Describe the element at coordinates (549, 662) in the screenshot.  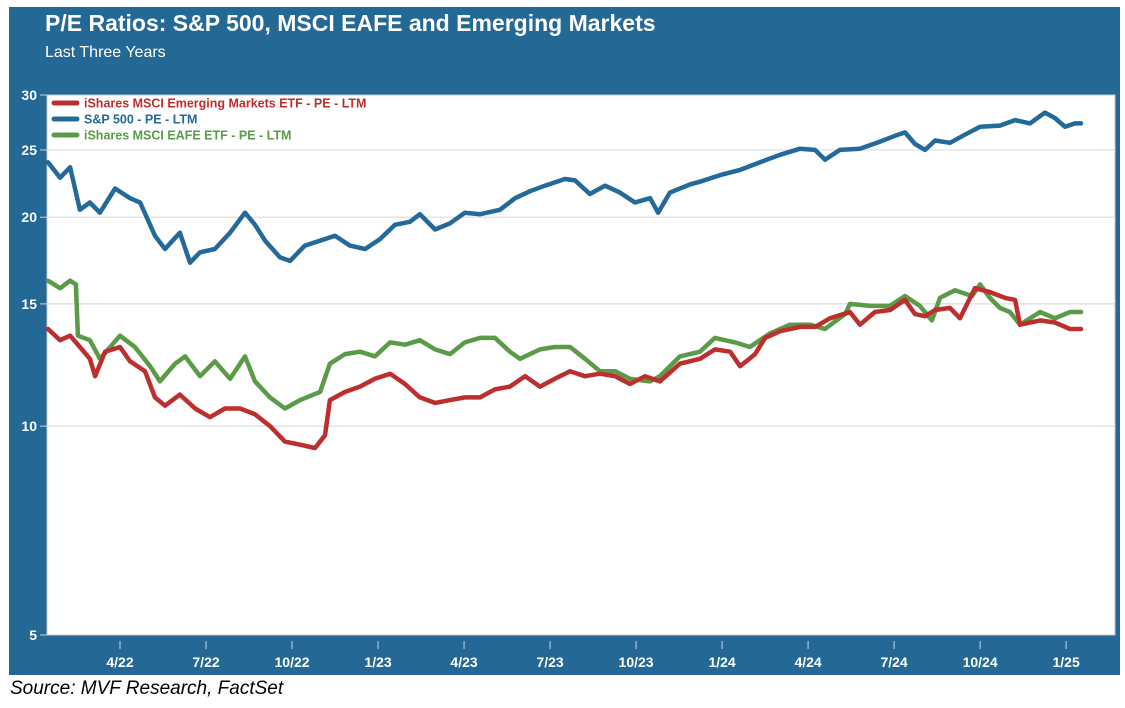
I see `x-tick-label: 7/23` at that location.